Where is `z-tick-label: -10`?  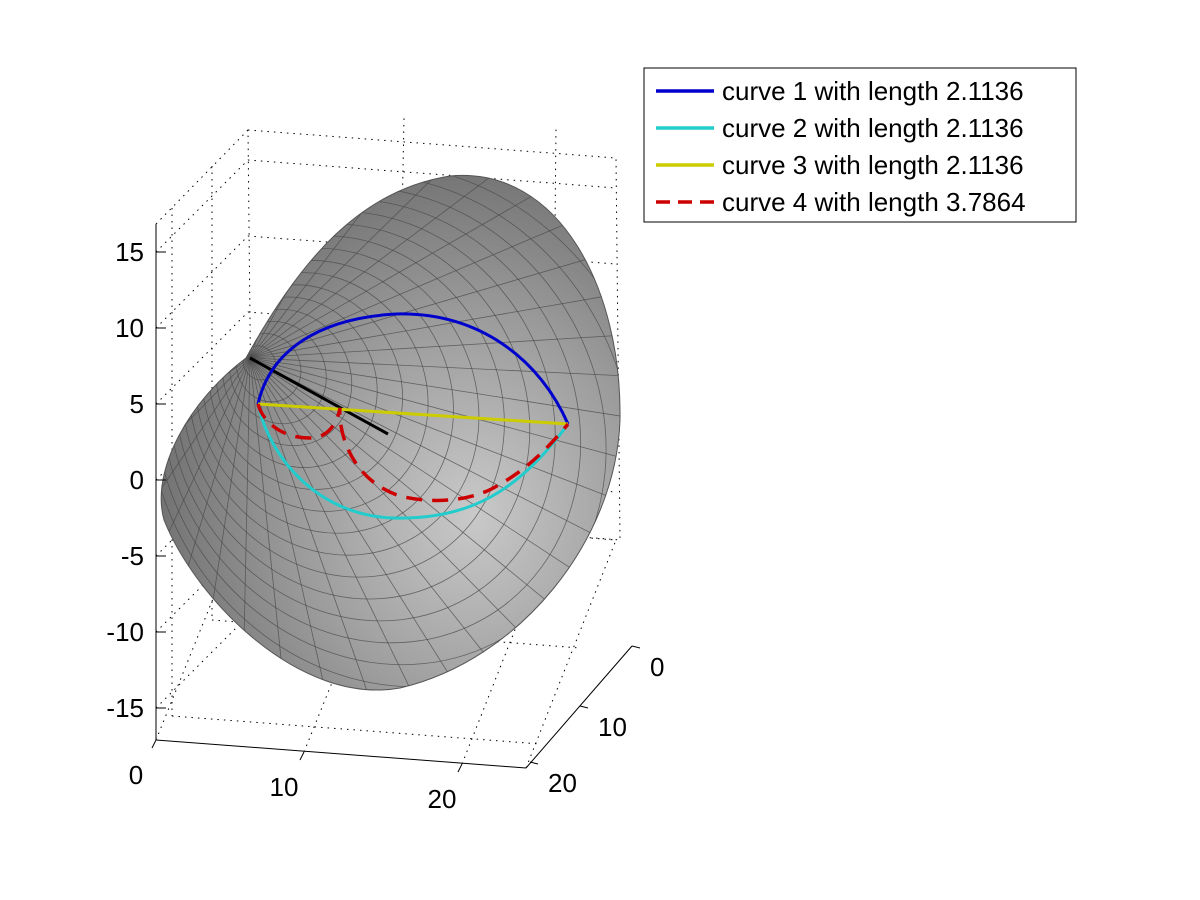 z-tick-label: -10 is located at coordinates (125, 632).